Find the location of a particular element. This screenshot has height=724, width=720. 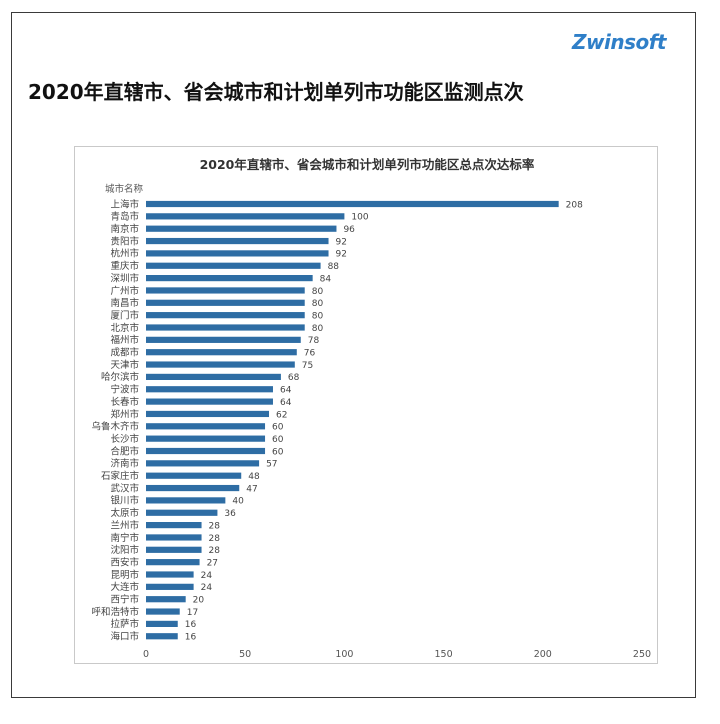

data-label: 40 is located at coordinates (238, 502).